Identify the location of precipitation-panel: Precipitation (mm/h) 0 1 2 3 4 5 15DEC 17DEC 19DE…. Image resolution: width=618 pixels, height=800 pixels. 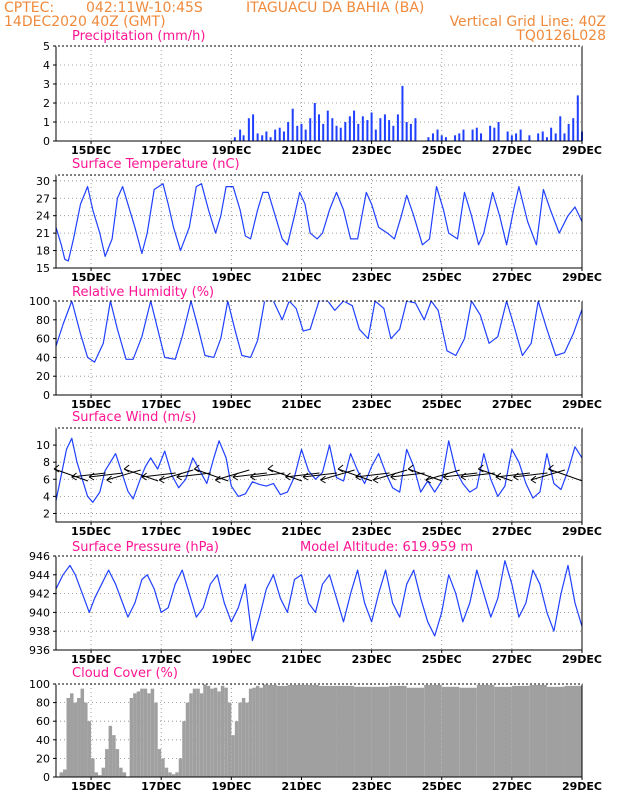
(322, 93).